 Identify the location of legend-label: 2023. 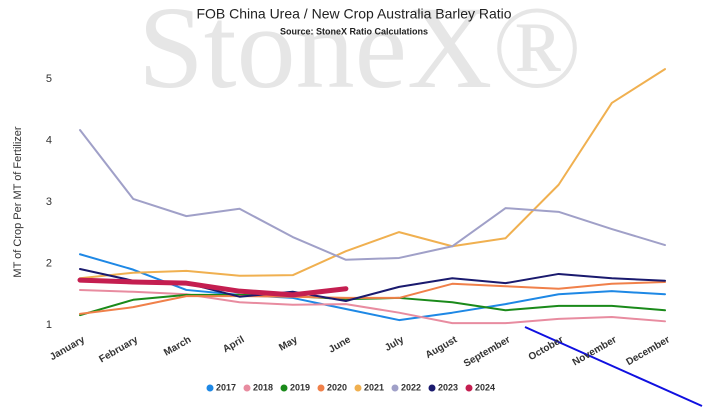
(448, 387).